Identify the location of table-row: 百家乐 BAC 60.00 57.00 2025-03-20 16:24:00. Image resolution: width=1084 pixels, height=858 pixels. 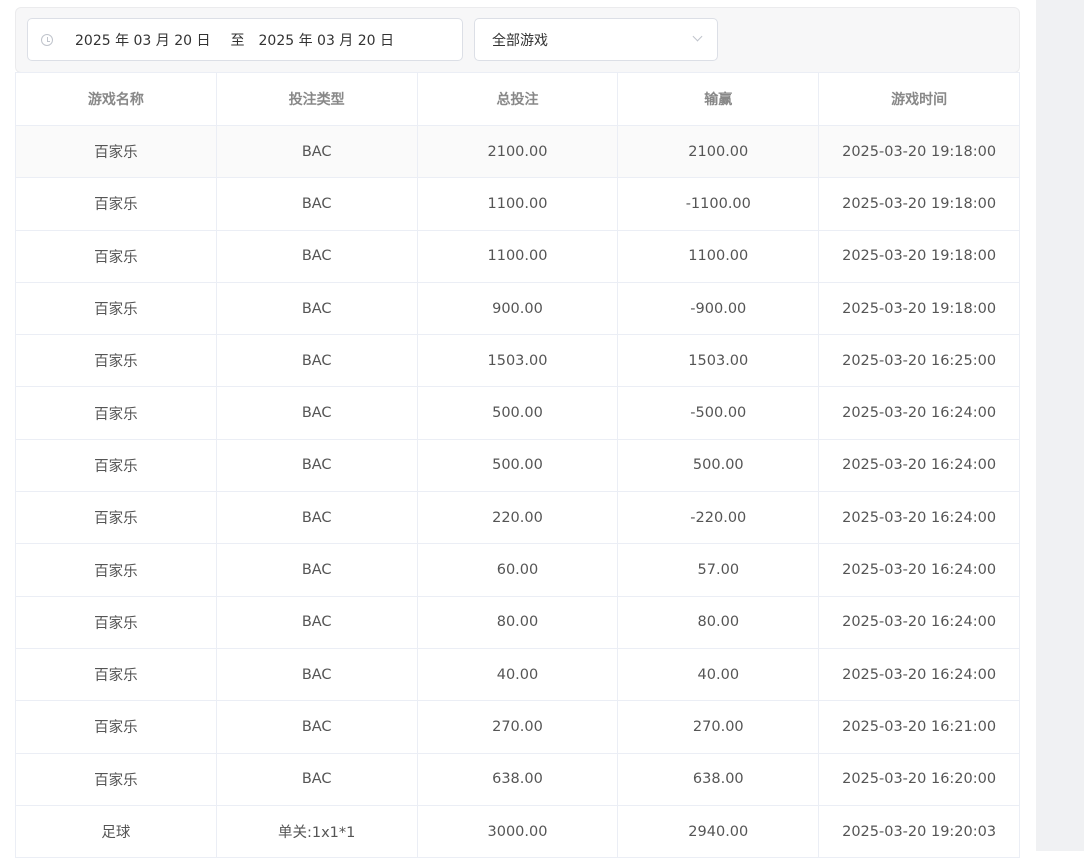
(517, 570).